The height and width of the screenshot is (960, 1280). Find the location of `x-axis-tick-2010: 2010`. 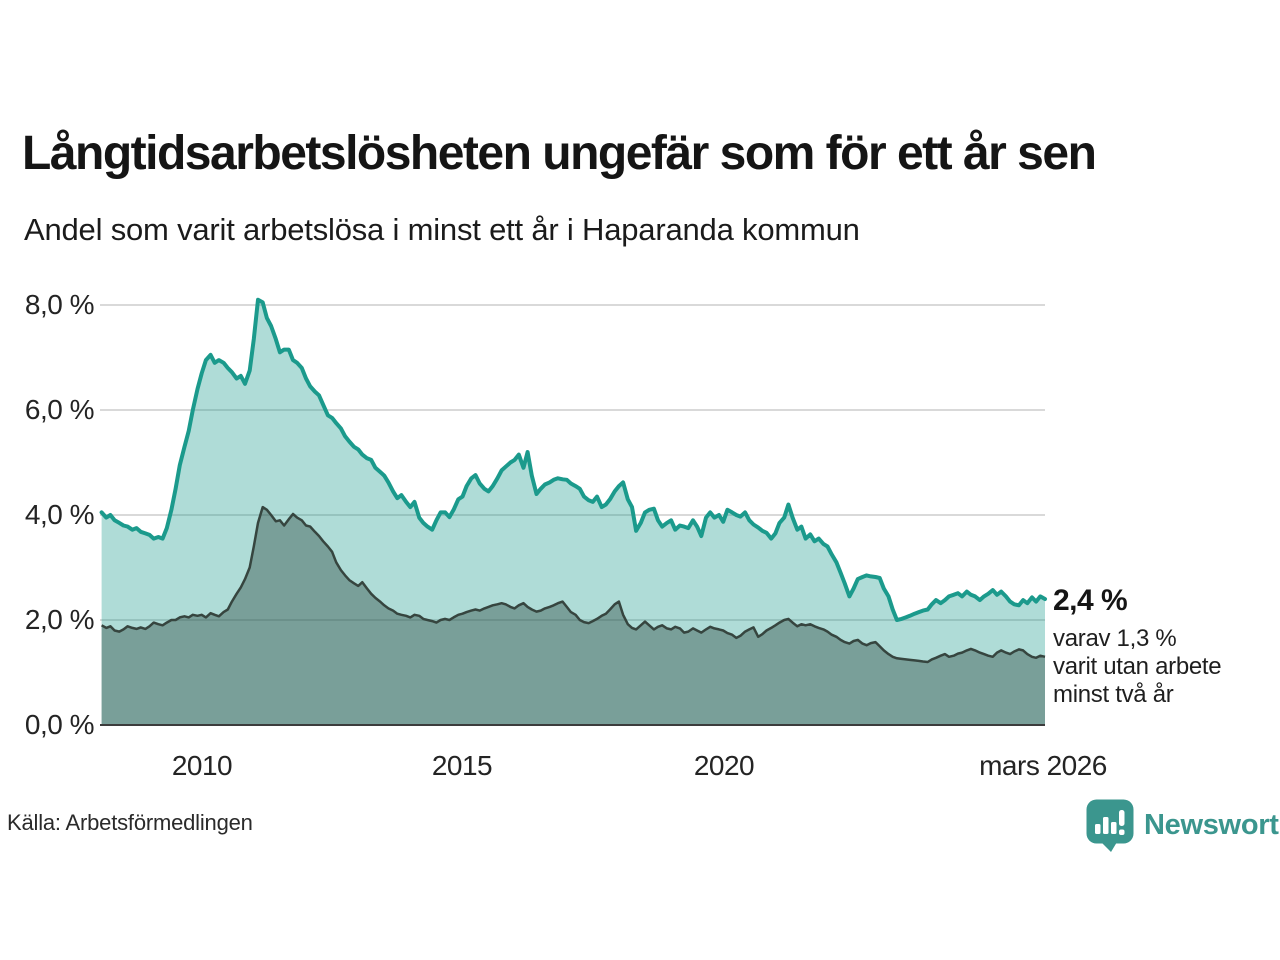

x-axis-tick-2010: 2010 is located at coordinates (202, 765).